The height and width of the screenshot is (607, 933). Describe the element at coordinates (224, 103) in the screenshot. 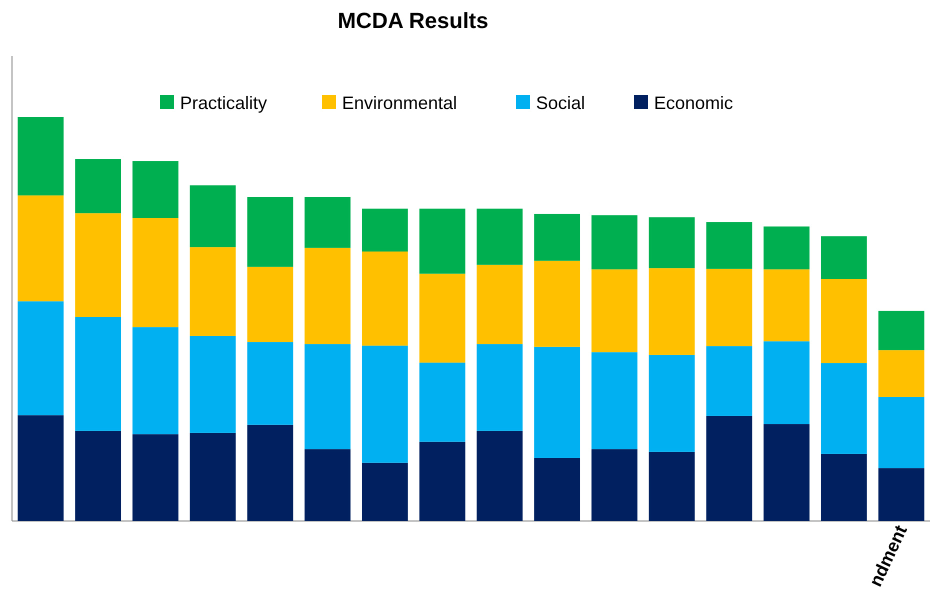

I see `legend-label: Practicality` at that location.